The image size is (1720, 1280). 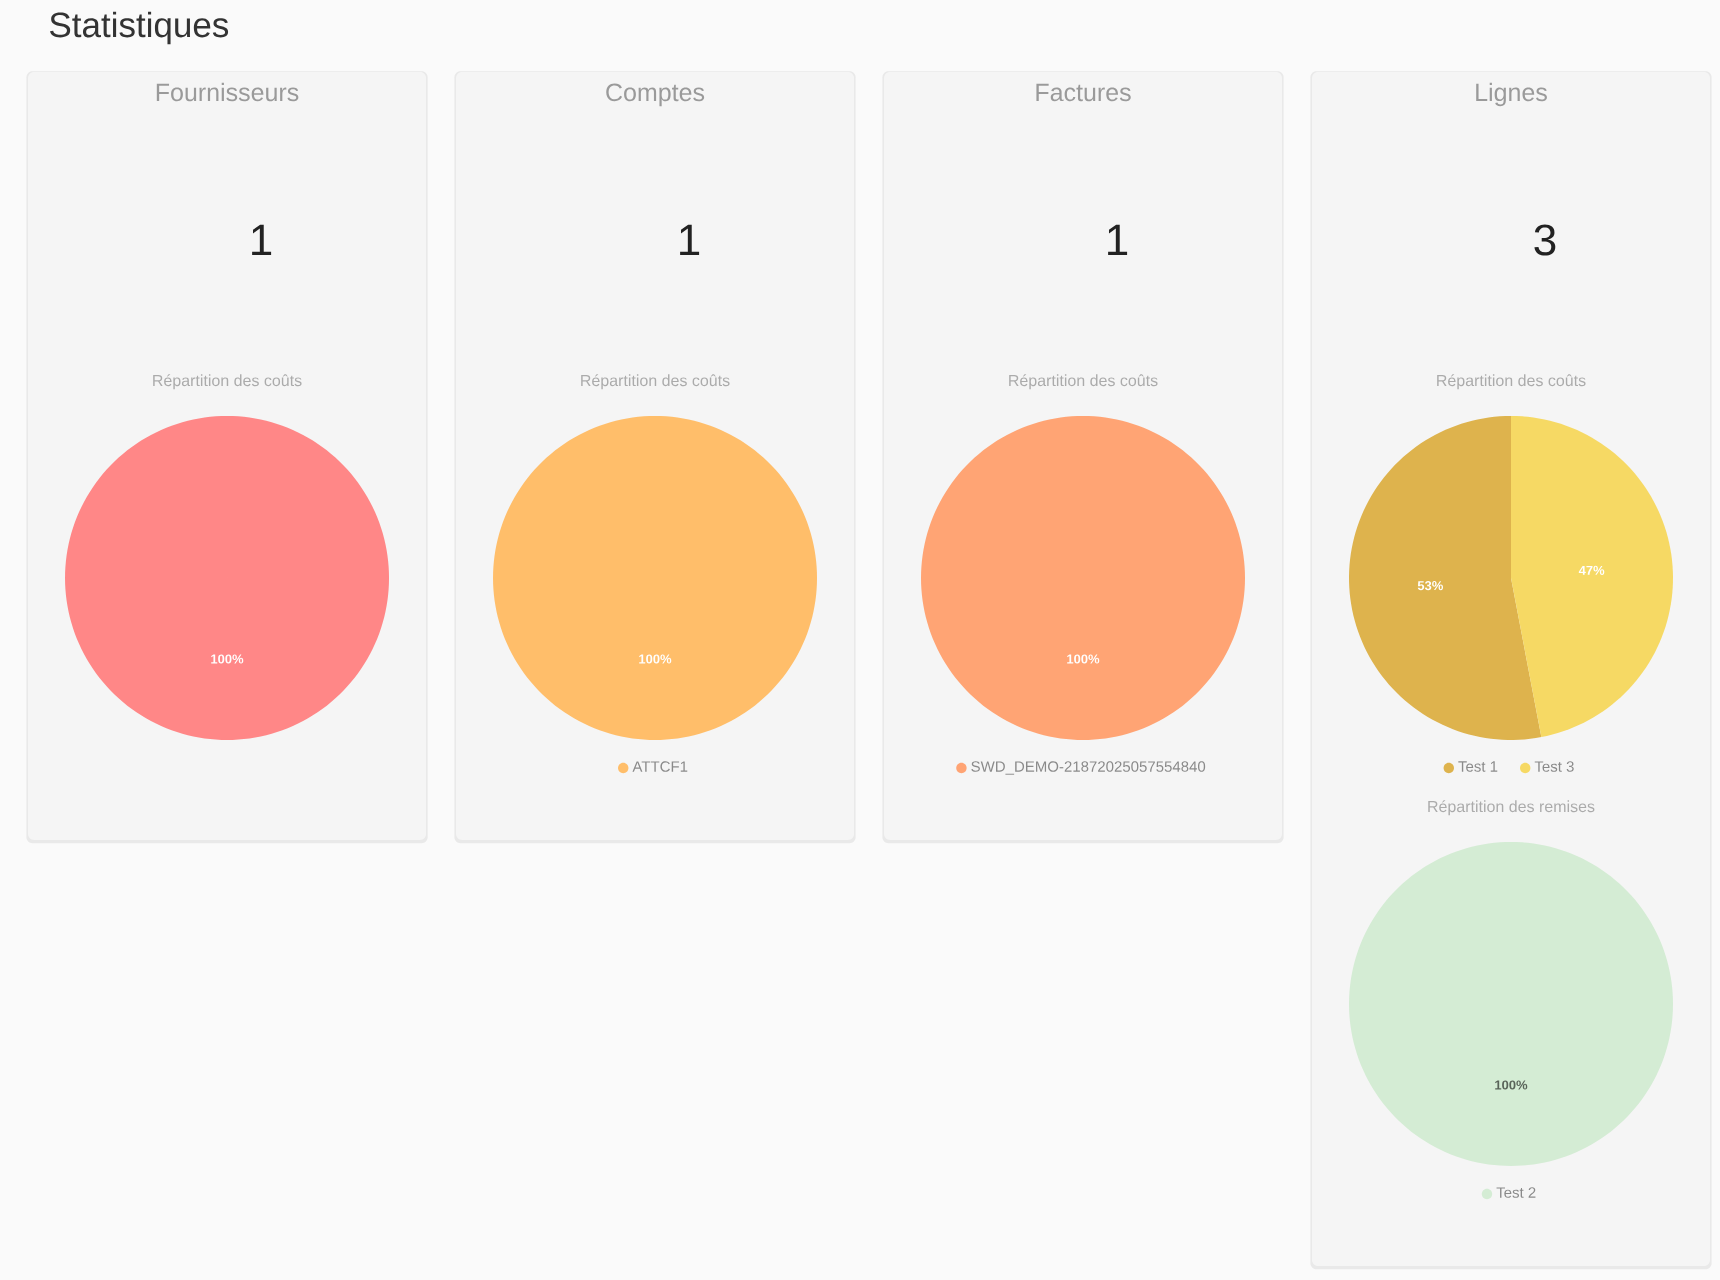 What do you see at coordinates (227, 92) in the screenshot?
I see `text: Fournisseurs` at bounding box center [227, 92].